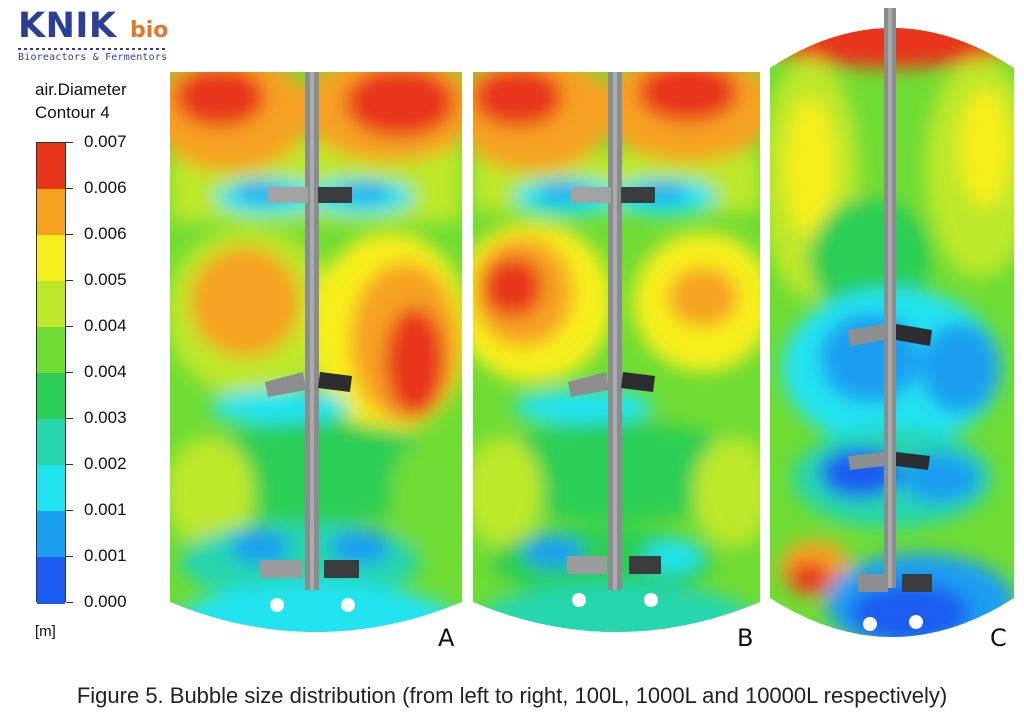 This screenshot has height=728, width=1024. I want to click on legend-tick-label: 0.007, so click(105, 141).